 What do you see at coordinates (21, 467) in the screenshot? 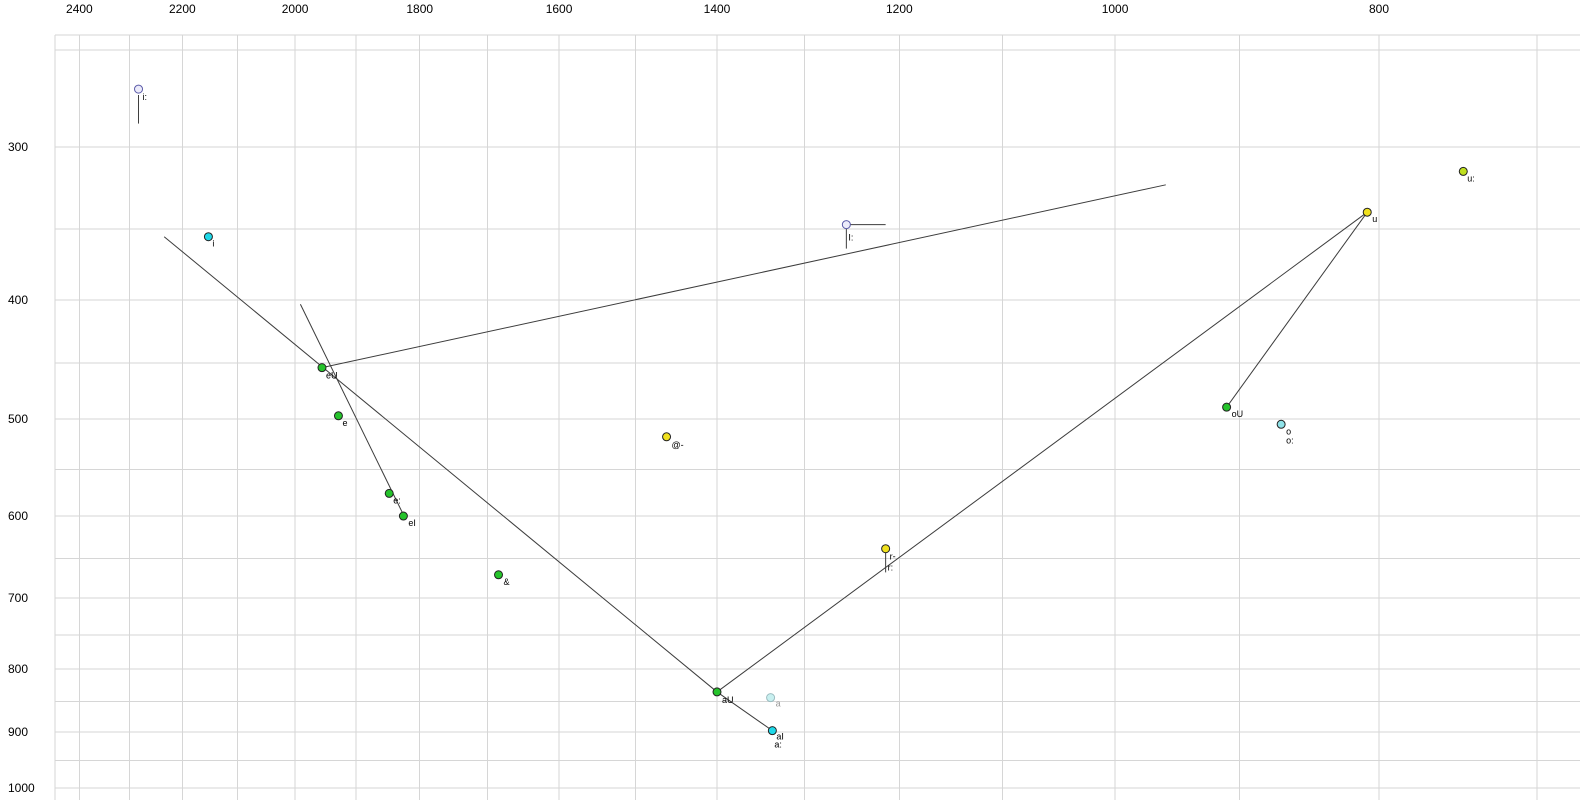
I see `y-axis-tick-labels: 300 400 500 600 700 800 900 1000` at bounding box center [21, 467].